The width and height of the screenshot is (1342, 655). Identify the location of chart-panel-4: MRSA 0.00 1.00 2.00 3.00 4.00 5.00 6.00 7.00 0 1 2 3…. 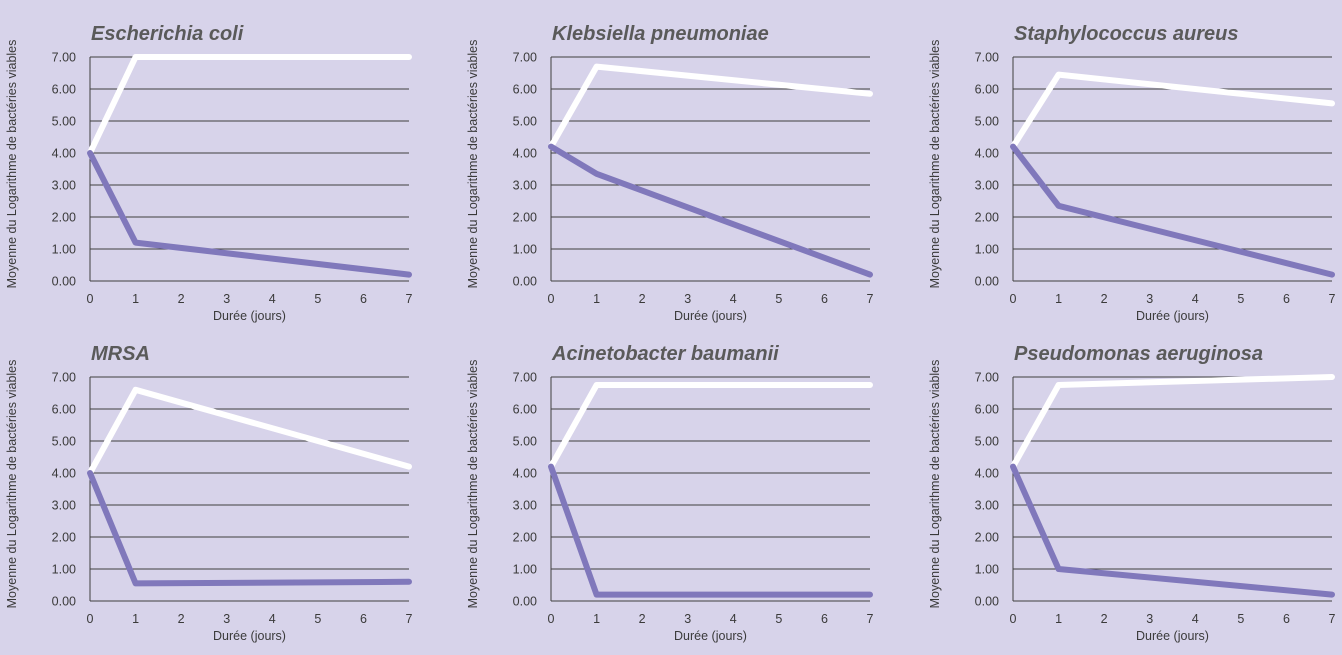
(209, 493).